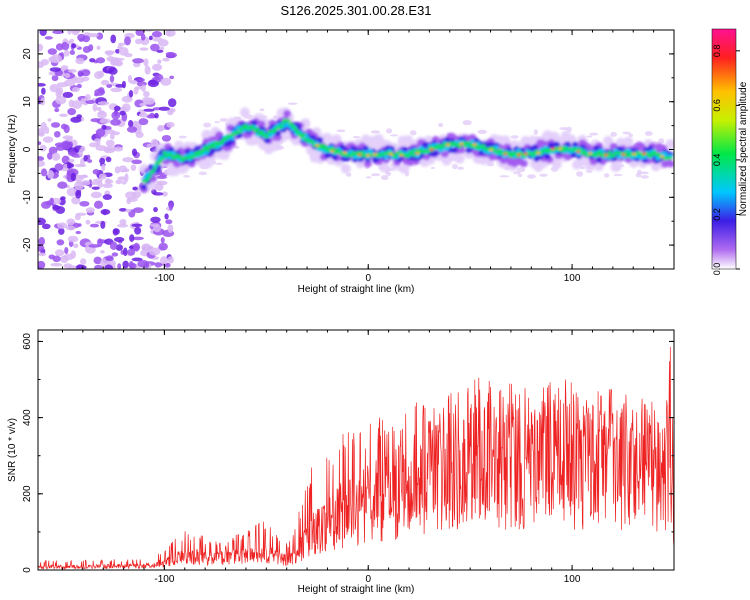  What do you see at coordinates (27, 570) in the screenshot?
I see `y-tick-label: 0` at bounding box center [27, 570].